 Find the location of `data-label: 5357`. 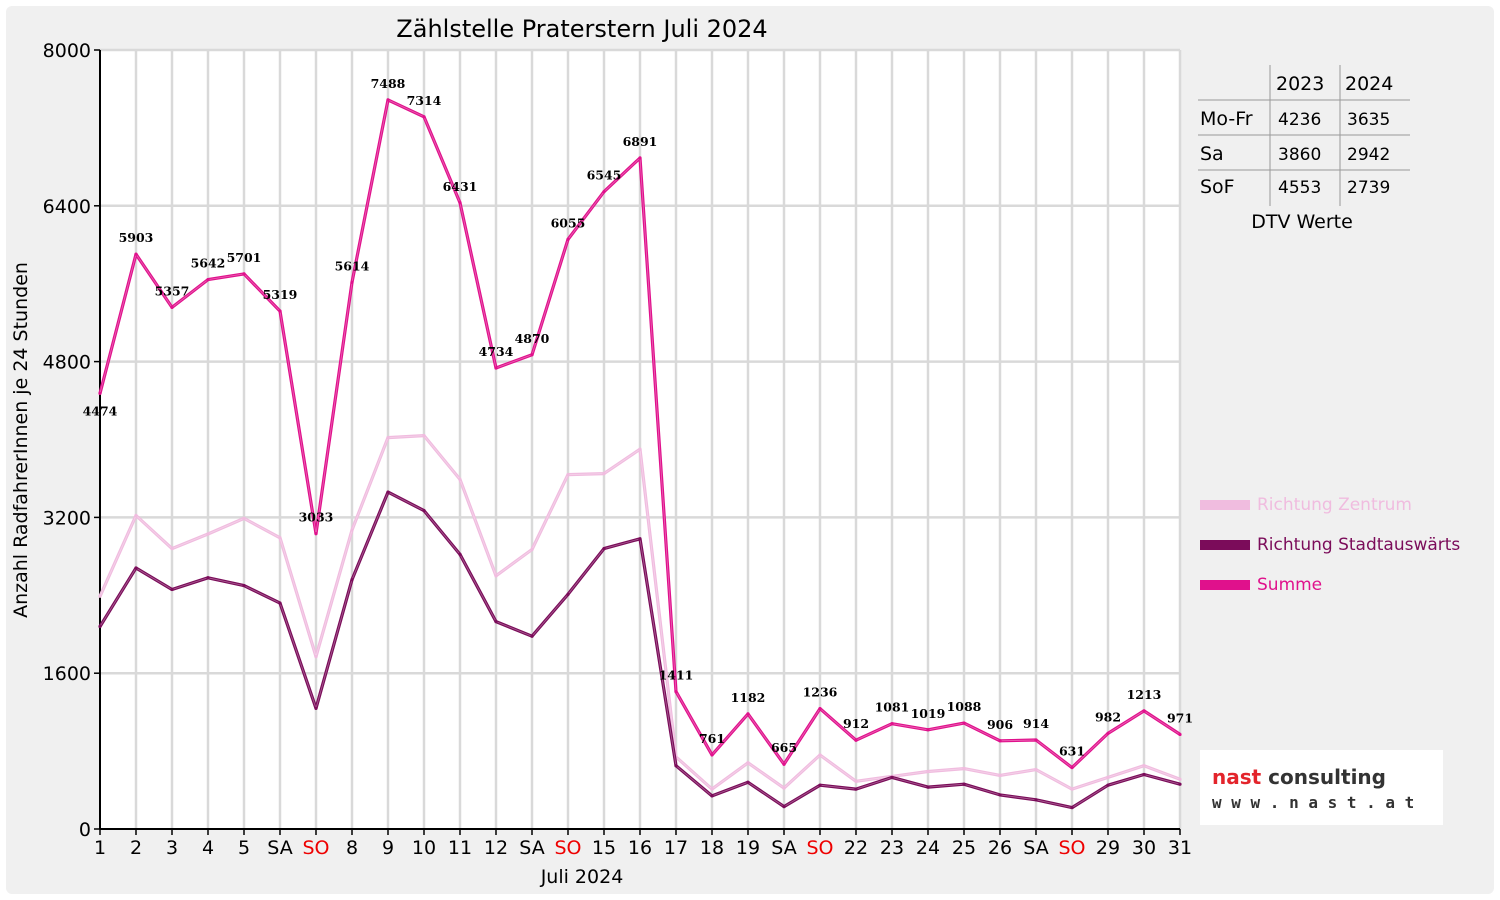

data-label: 5357 is located at coordinates (172, 290).